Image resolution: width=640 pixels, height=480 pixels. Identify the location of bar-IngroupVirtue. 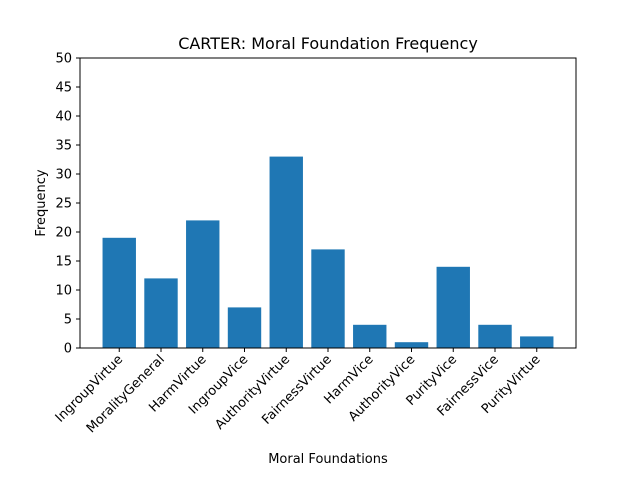
(119, 292).